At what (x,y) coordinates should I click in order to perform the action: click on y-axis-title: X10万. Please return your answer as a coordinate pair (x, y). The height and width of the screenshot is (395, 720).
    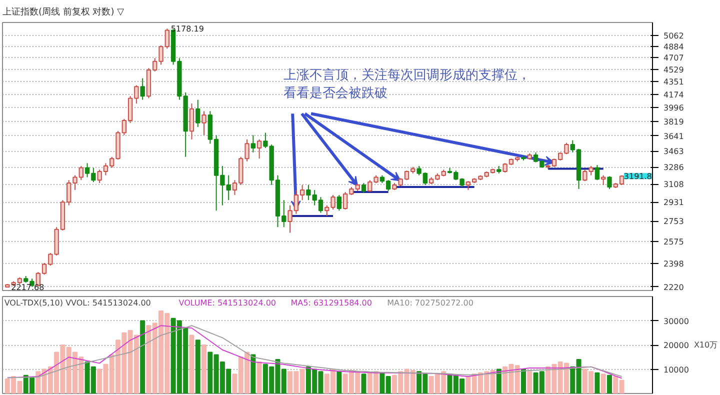
    Looking at the image, I should click on (706, 345).